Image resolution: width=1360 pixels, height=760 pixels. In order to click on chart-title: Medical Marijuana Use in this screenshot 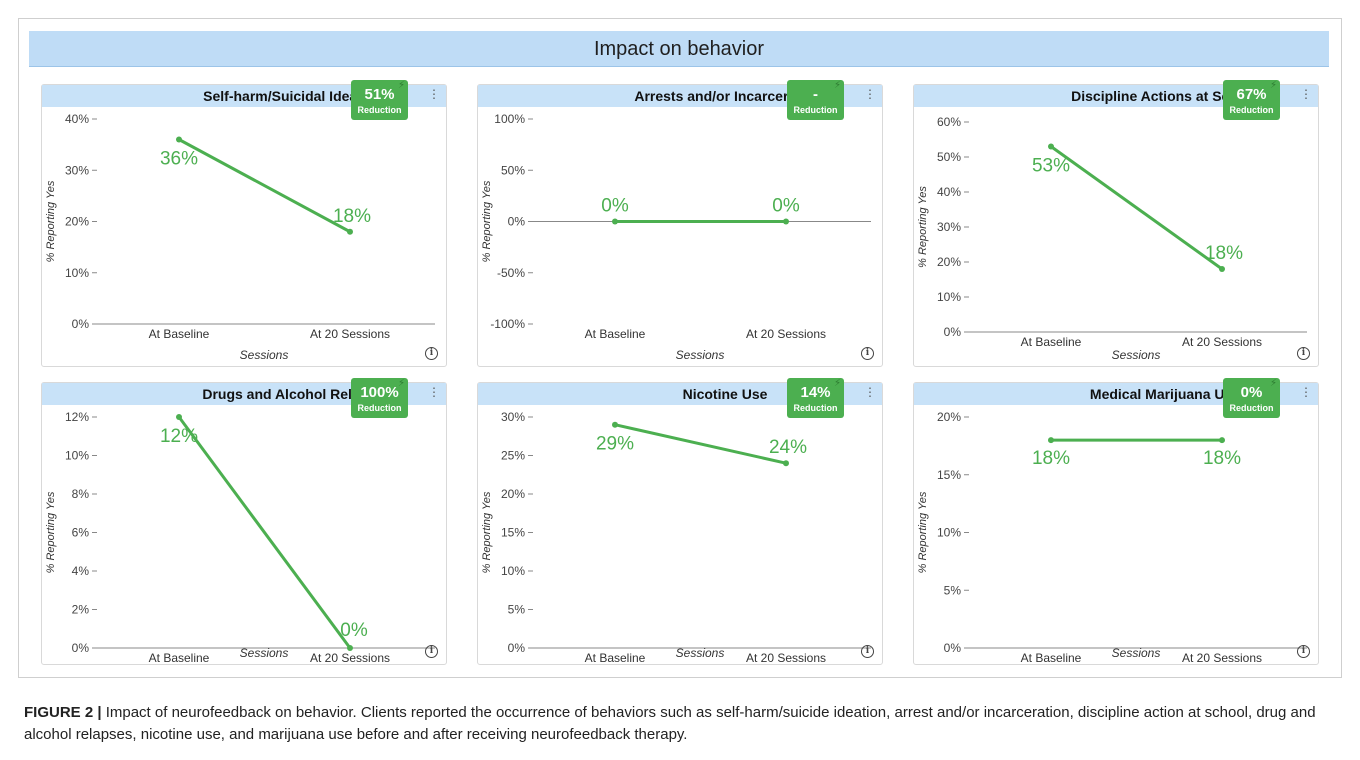, I will do `click(1165, 394)`.